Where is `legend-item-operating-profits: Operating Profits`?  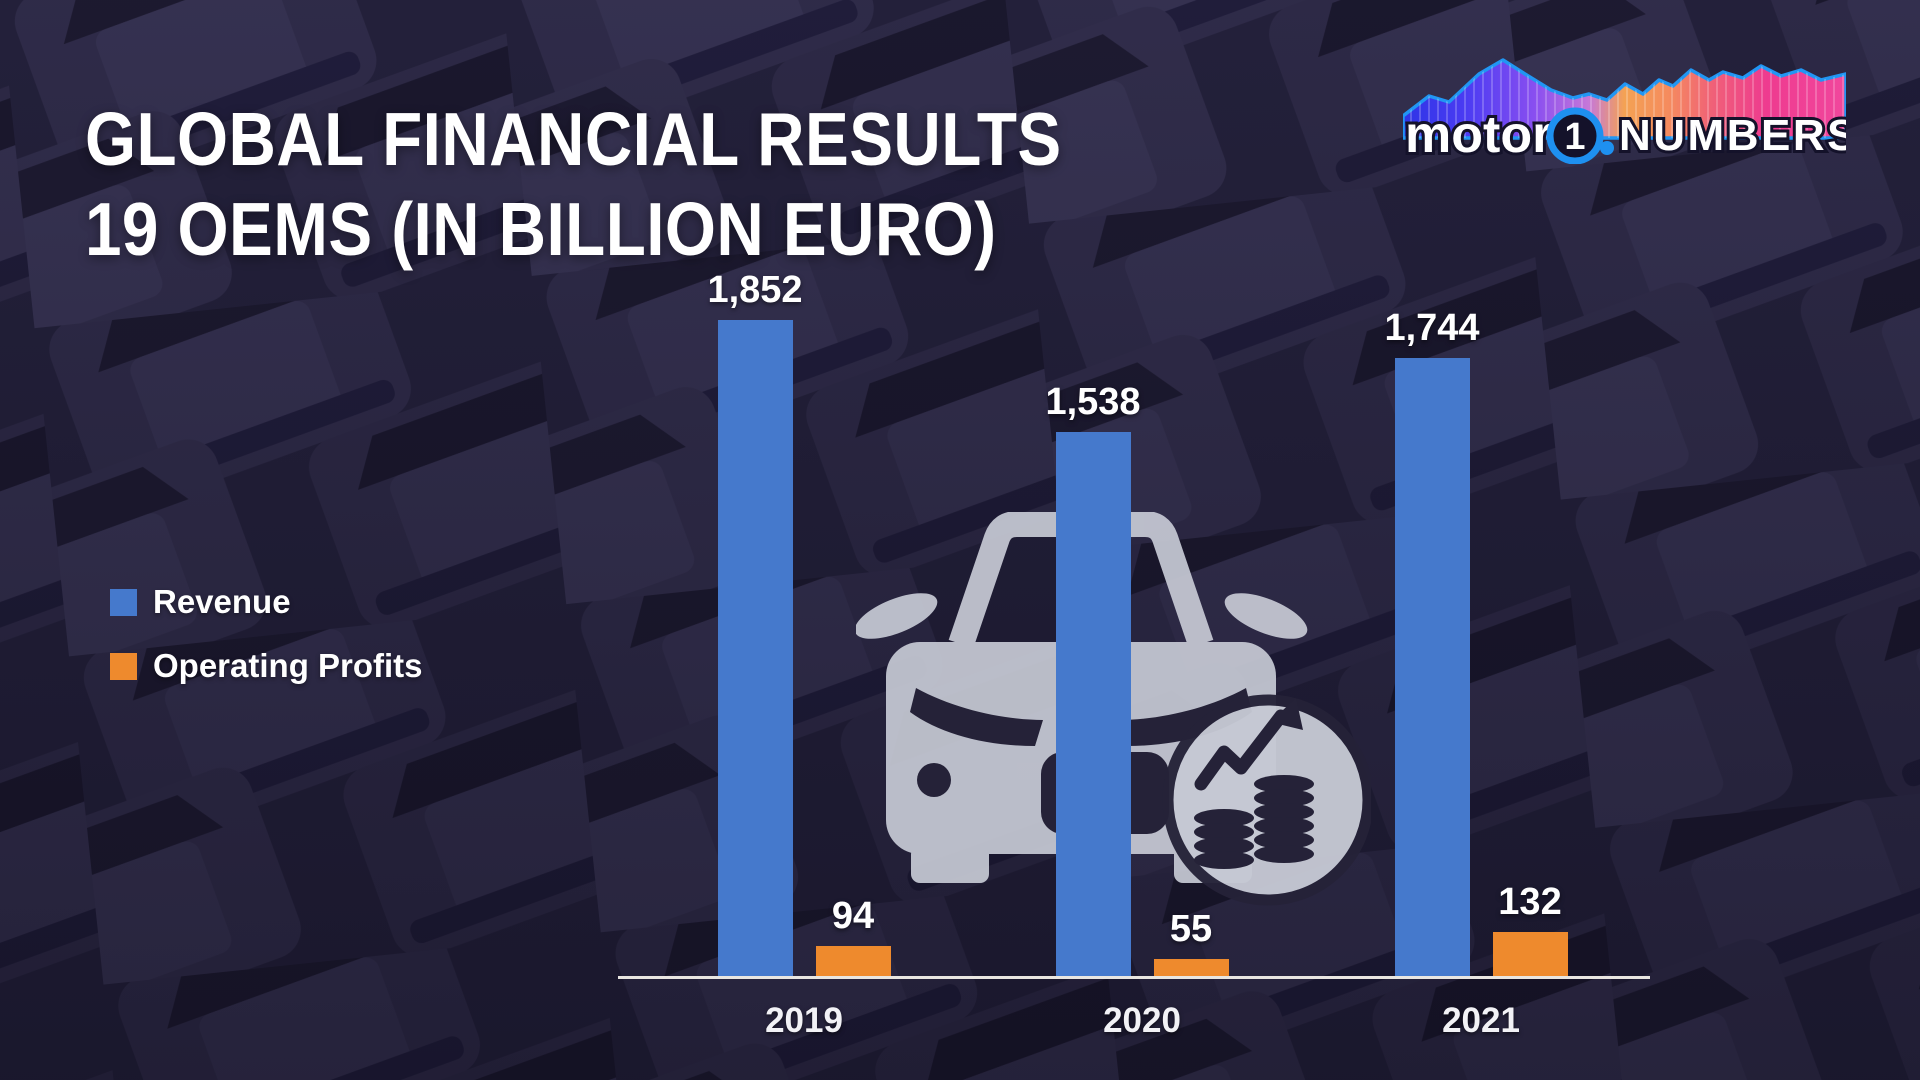 legend-item-operating-profits: Operating Profits is located at coordinates (266, 666).